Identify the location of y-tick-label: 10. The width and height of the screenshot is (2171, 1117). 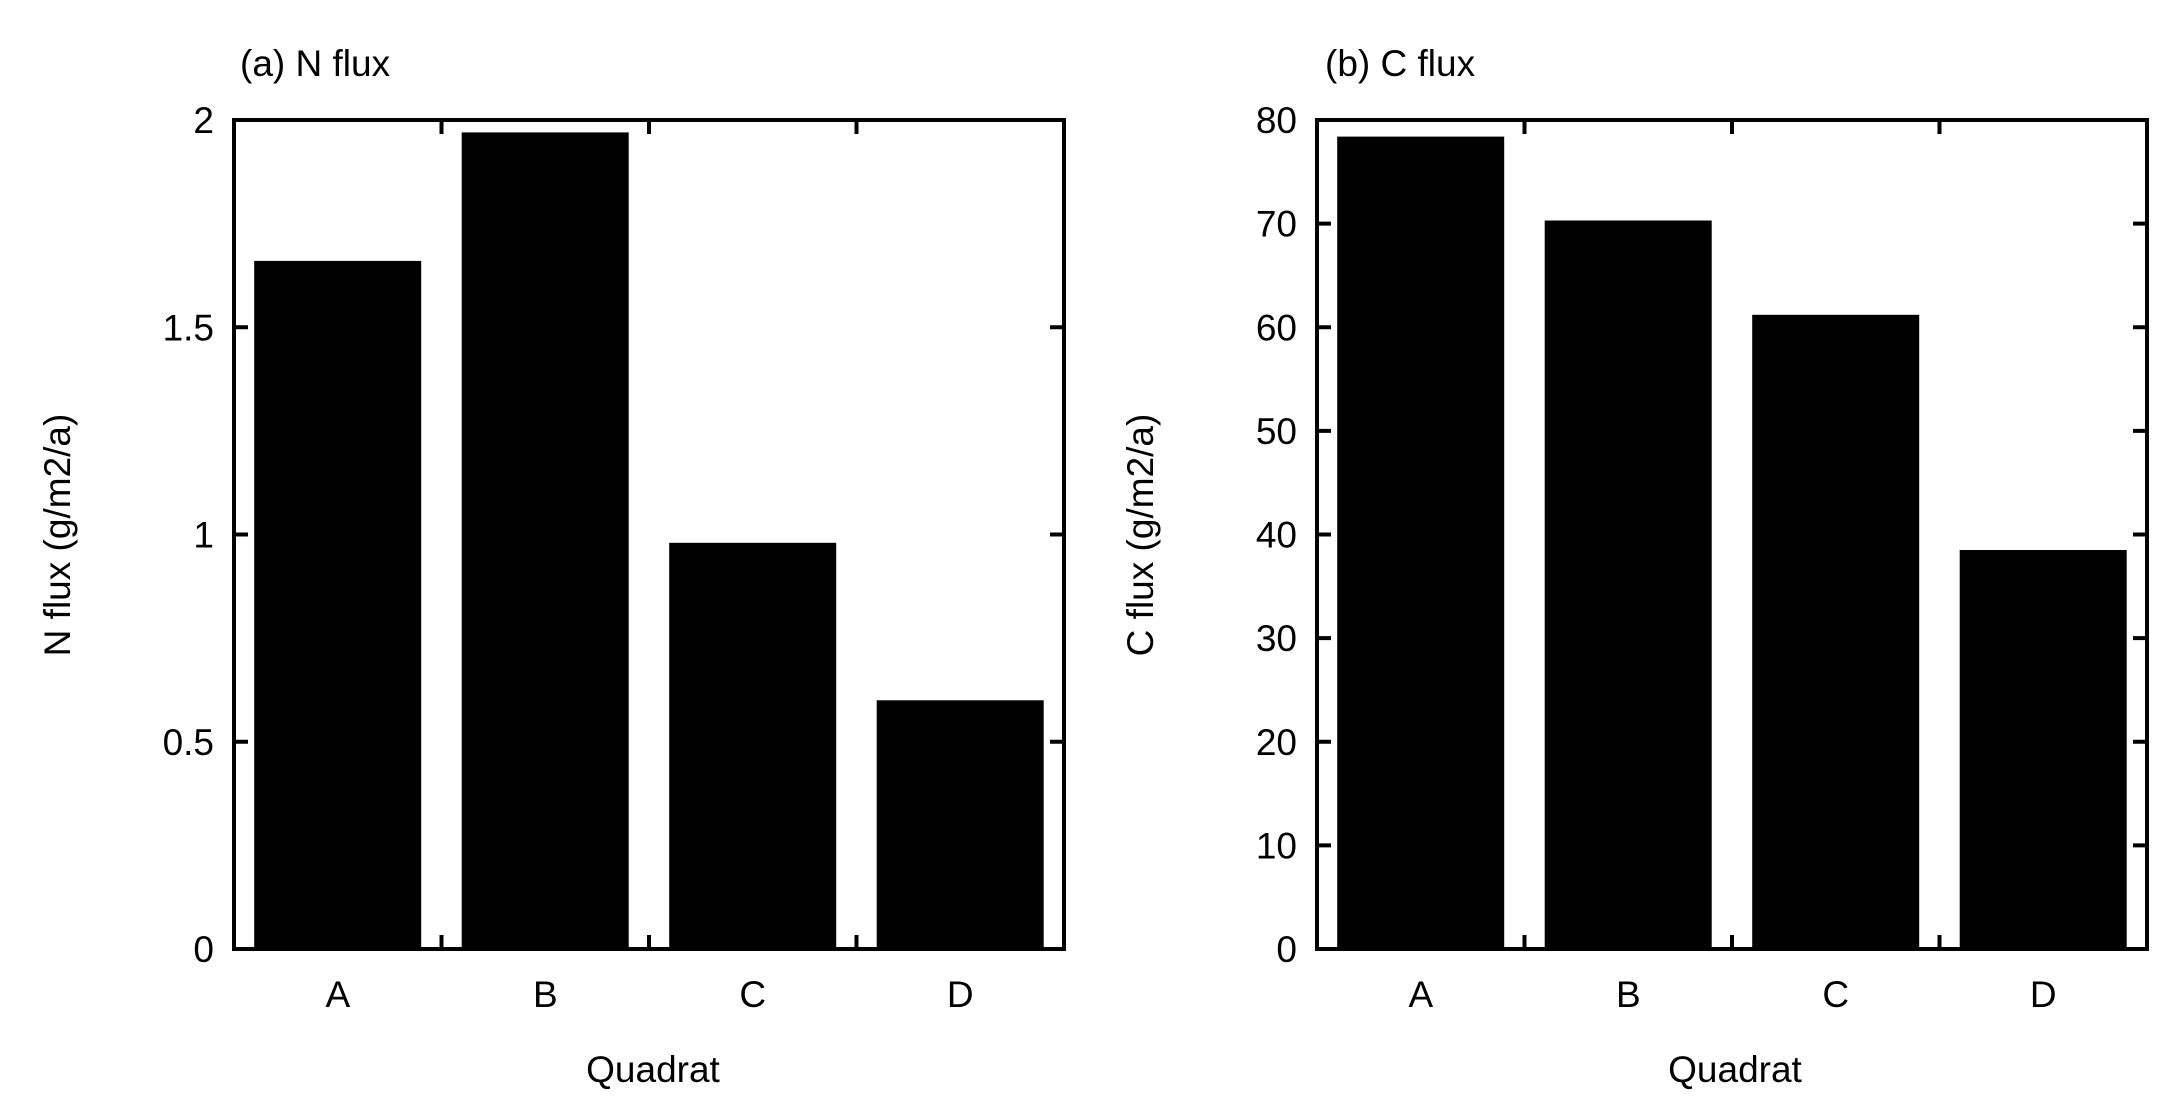
(1276, 845).